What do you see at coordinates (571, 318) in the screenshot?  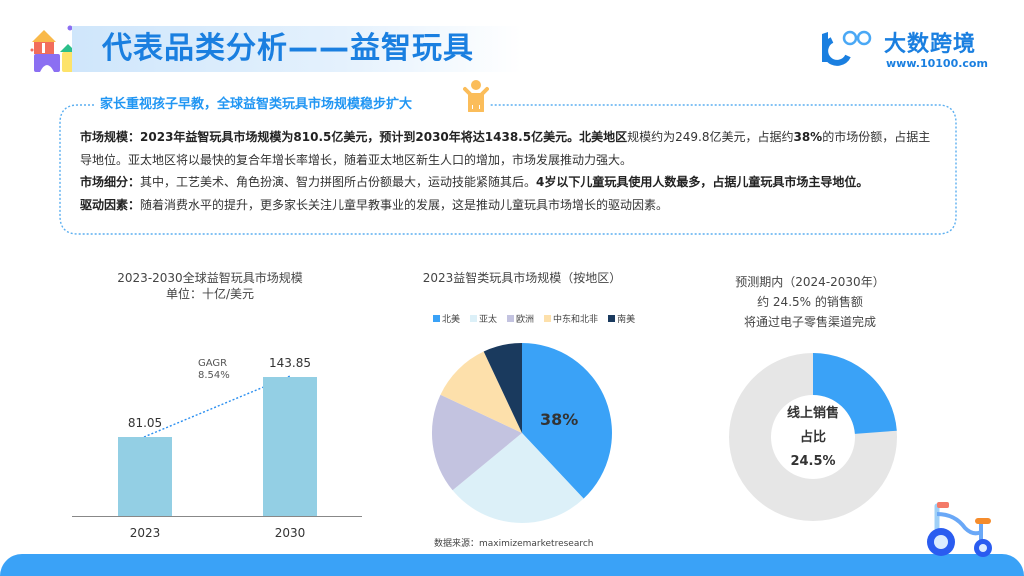 I see `legend-item-mena: 中东和北非` at bounding box center [571, 318].